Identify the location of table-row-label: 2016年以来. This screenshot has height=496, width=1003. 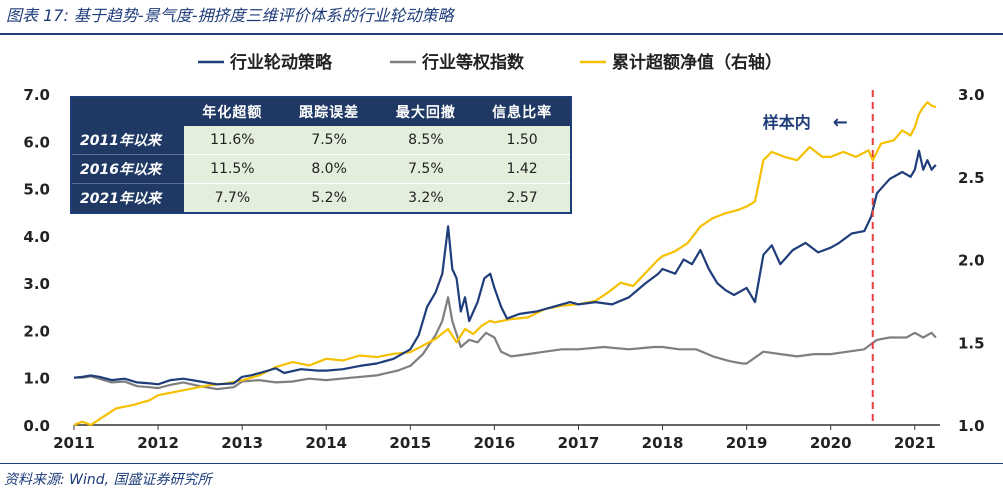
(127, 169).